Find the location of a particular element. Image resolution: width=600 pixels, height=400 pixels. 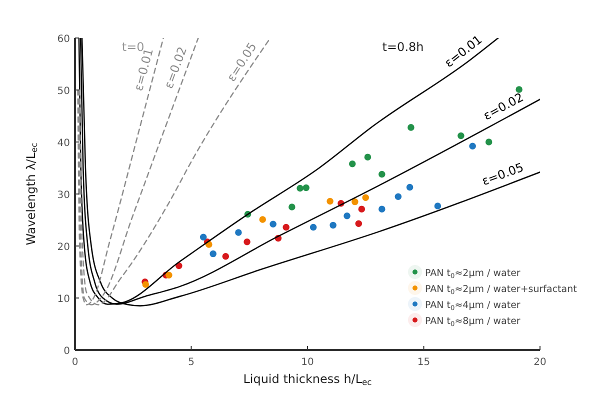

annotation: t=0 is located at coordinates (133, 47).